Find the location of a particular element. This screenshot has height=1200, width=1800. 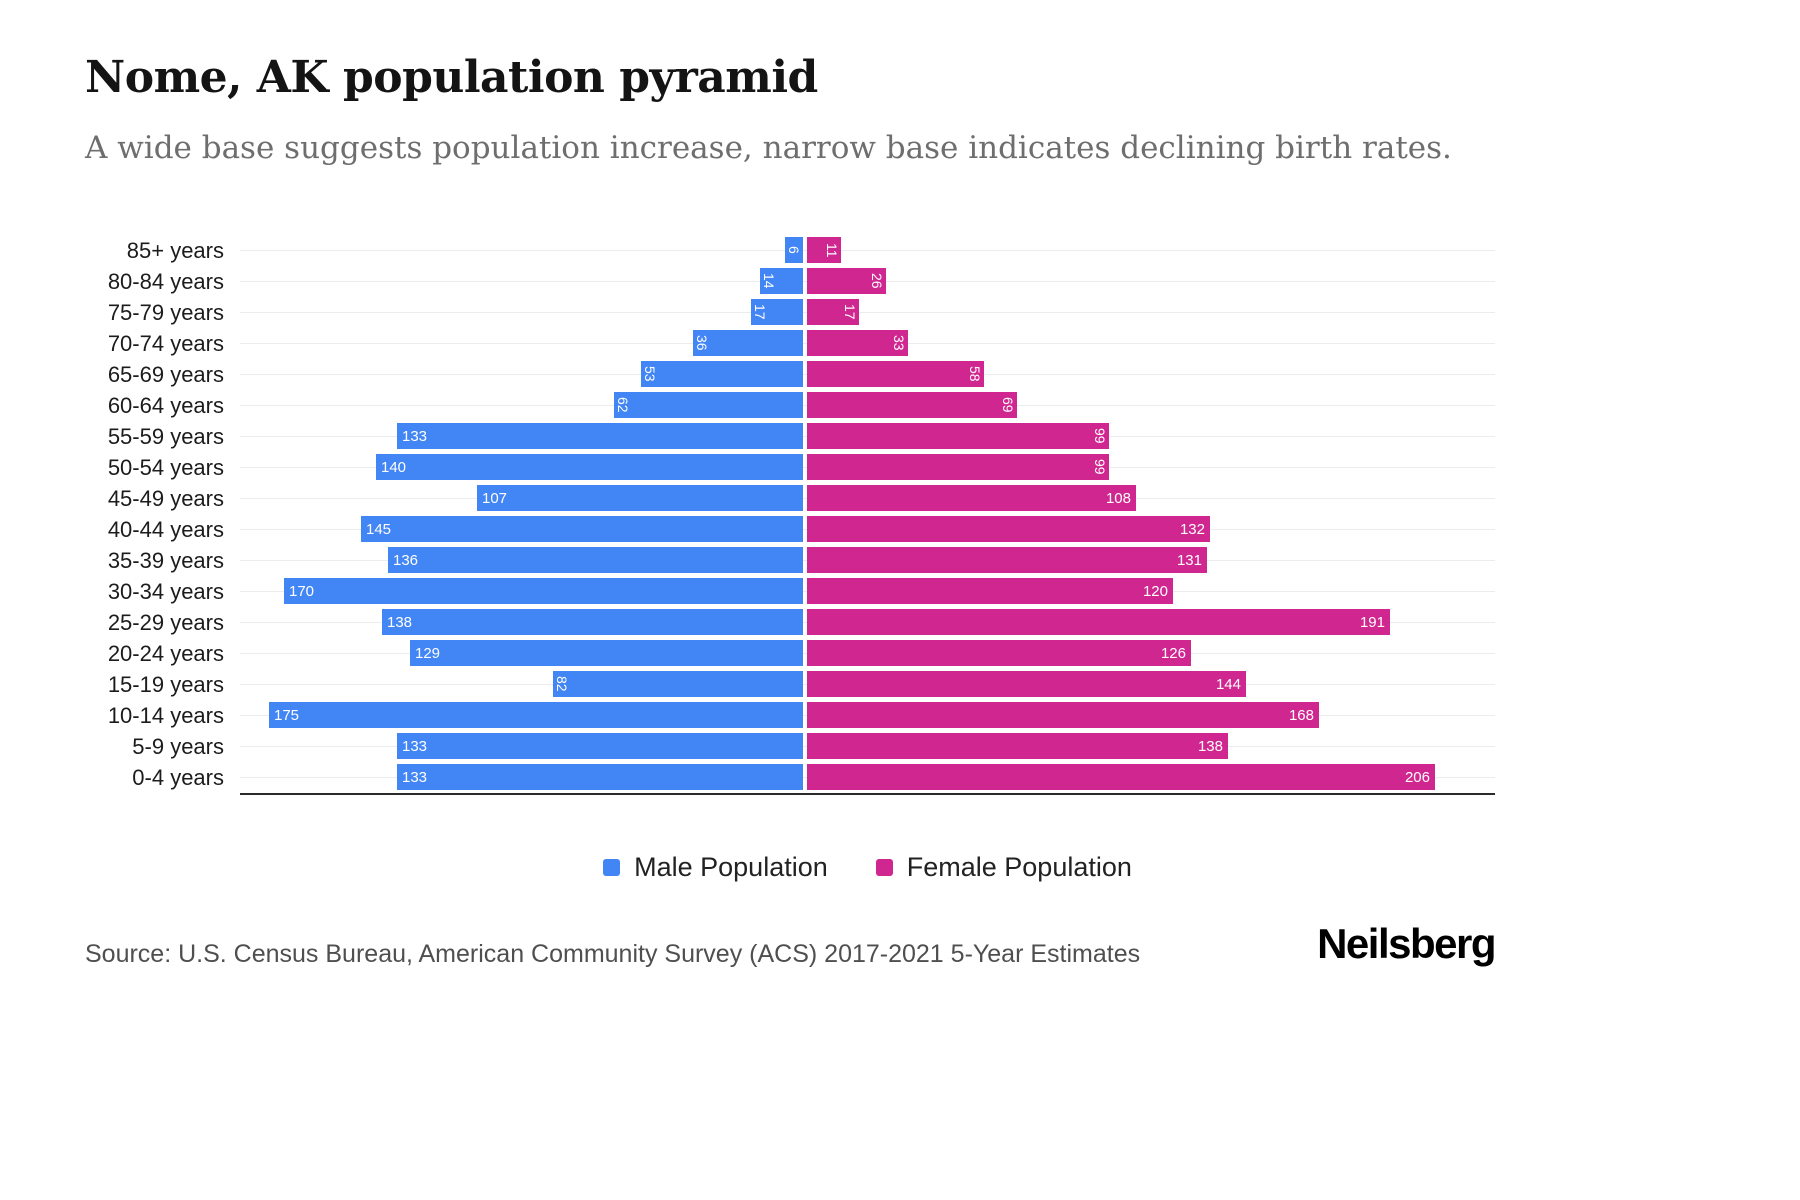

neilsberg-logo: Neilsberg is located at coordinates (1406, 943).